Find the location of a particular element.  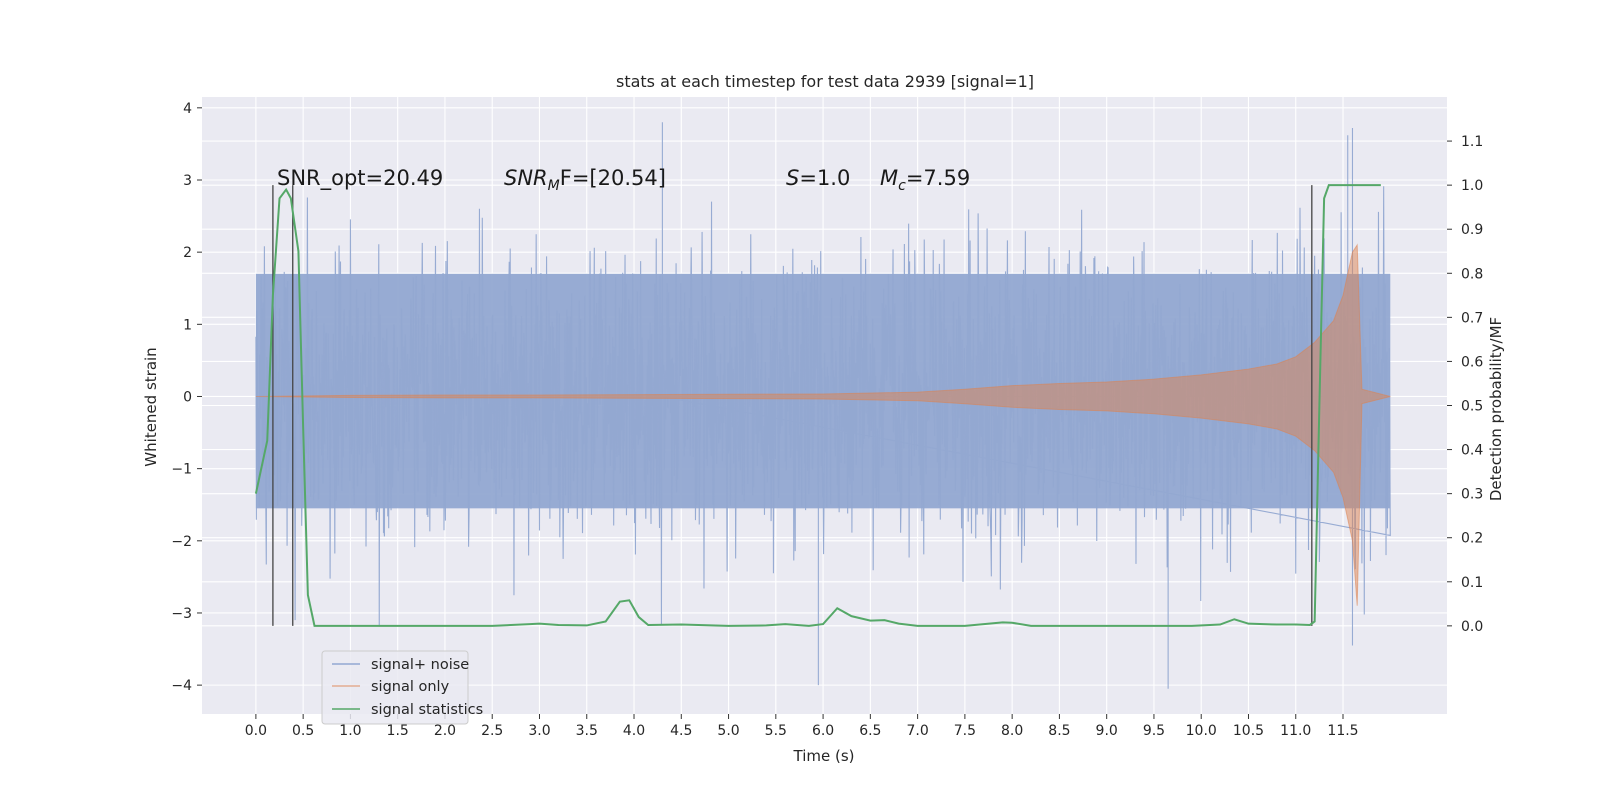

x-tick-label: 6.0 is located at coordinates (823, 731).